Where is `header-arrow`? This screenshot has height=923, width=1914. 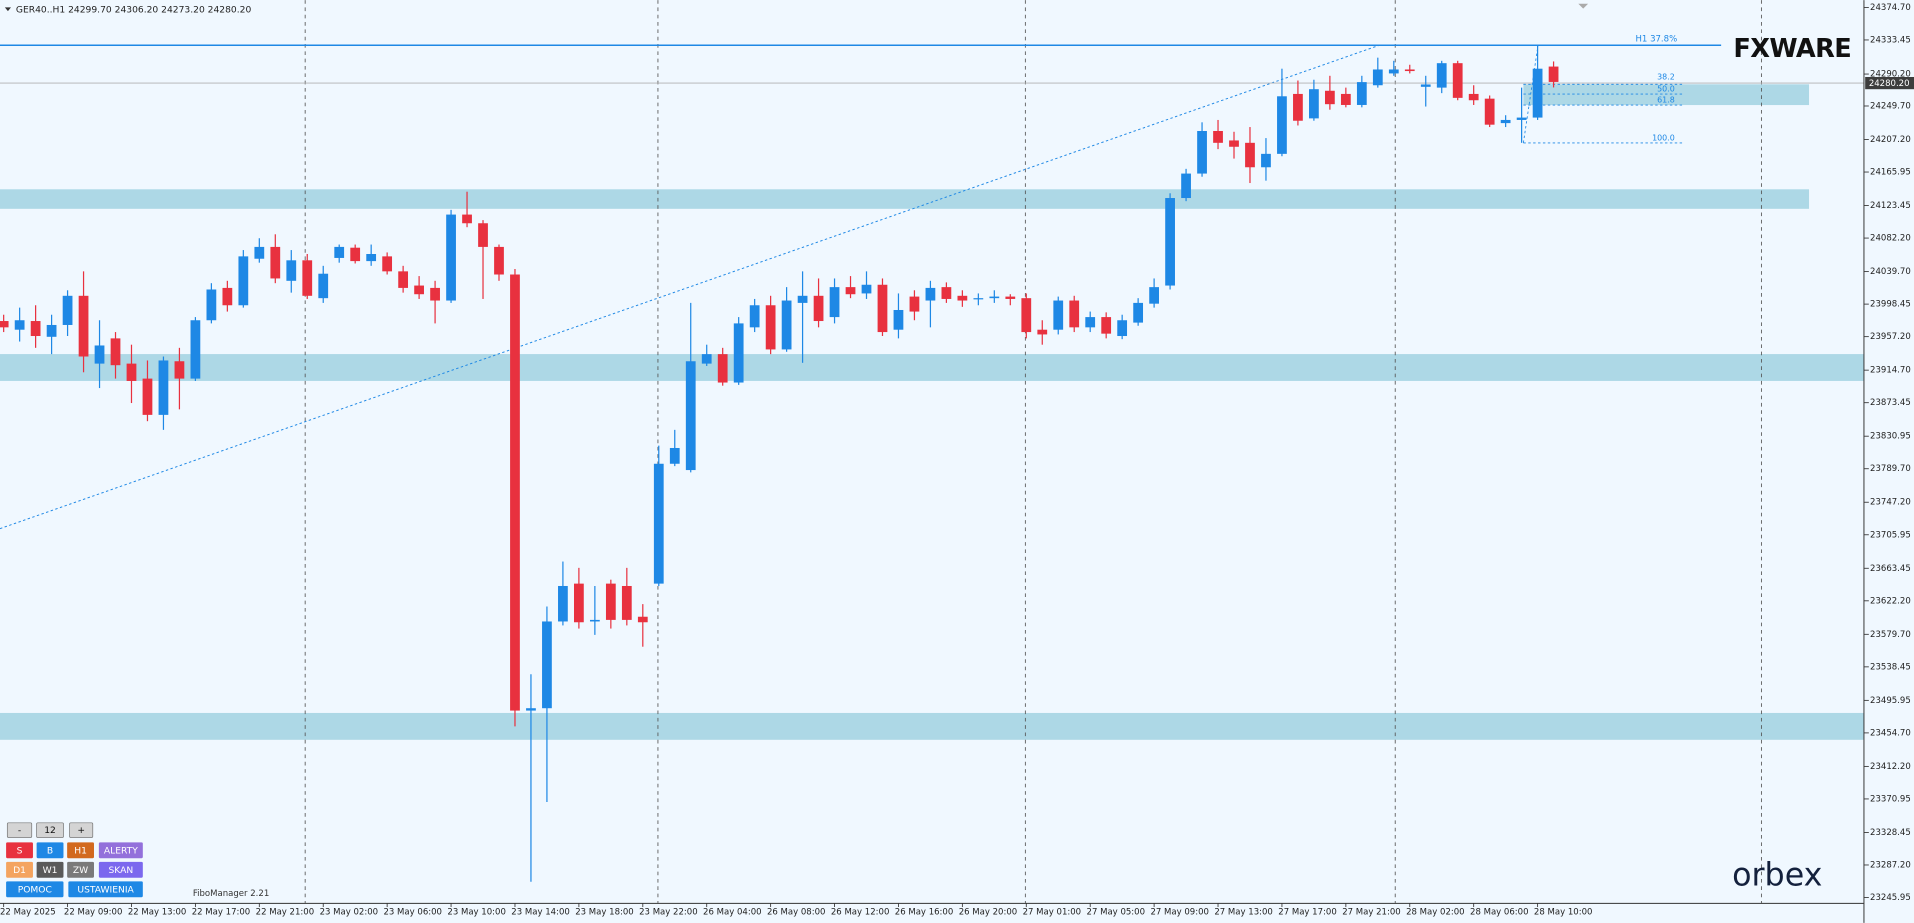 header-arrow is located at coordinates (7, 9).